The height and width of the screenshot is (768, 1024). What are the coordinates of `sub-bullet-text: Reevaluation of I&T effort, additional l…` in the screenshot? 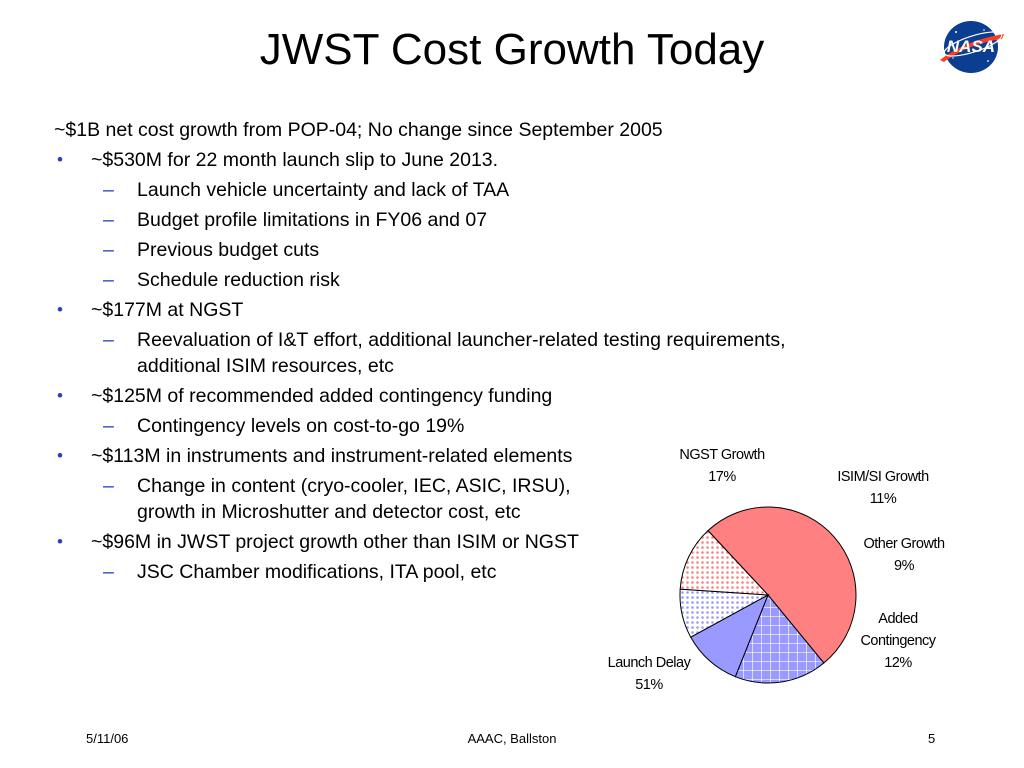 It's located at (461, 340).